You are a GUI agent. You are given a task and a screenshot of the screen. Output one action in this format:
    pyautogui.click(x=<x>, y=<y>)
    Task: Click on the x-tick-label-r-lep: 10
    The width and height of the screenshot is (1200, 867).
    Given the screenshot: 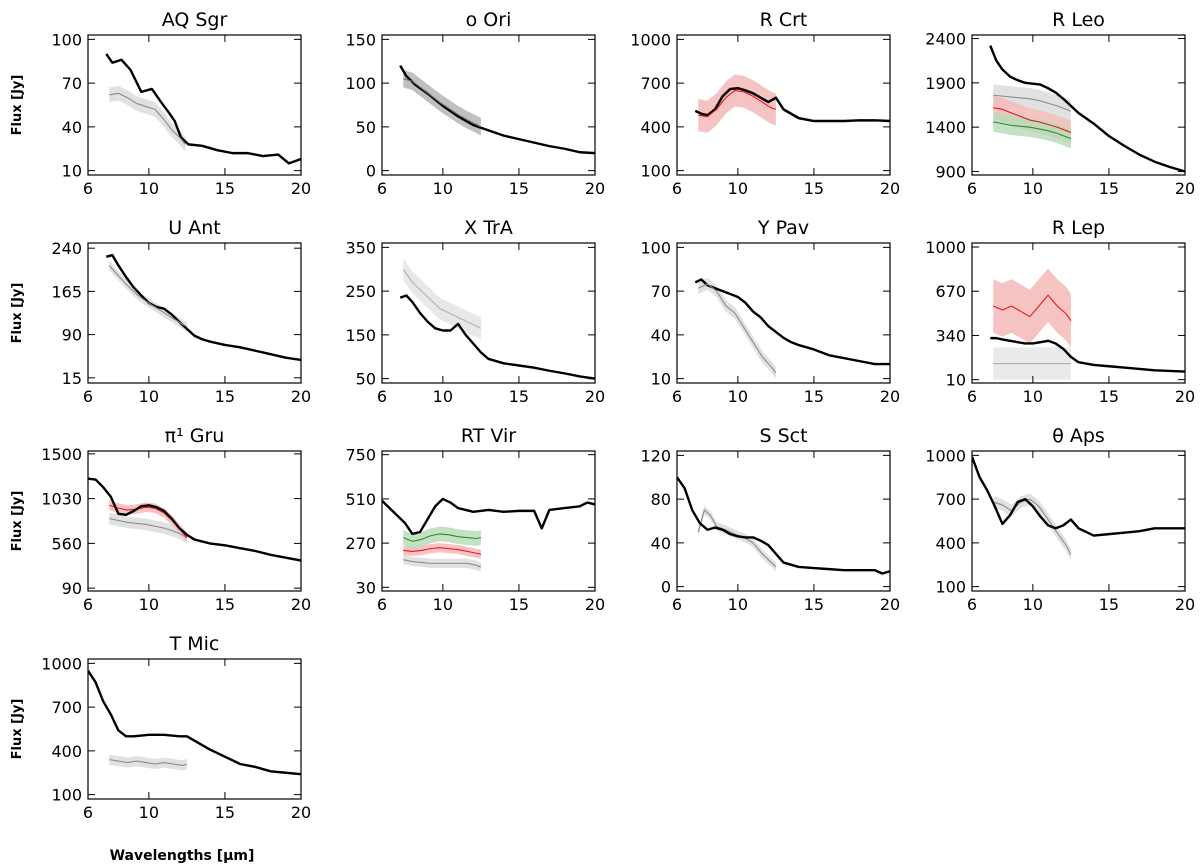 What is the action you would take?
    pyautogui.click(x=1033, y=396)
    